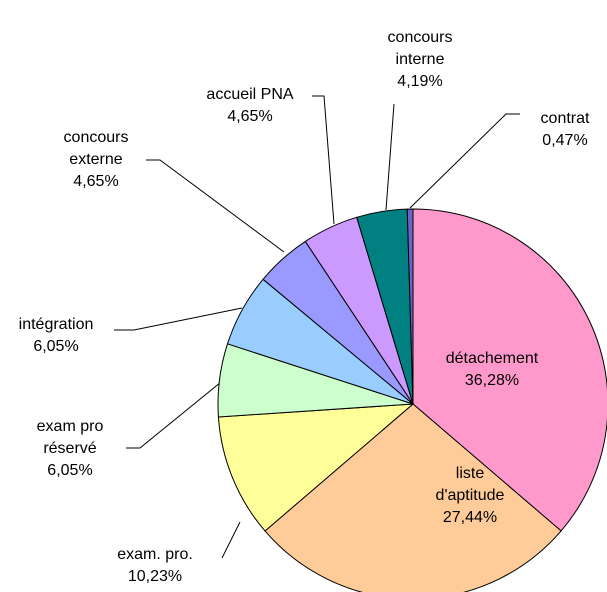 Image resolution: width=607 pixels, height=592 pixels. Describe the element at coordinates (565, 140) in the screenshot. I see `value-label: 0,47%` at that location.